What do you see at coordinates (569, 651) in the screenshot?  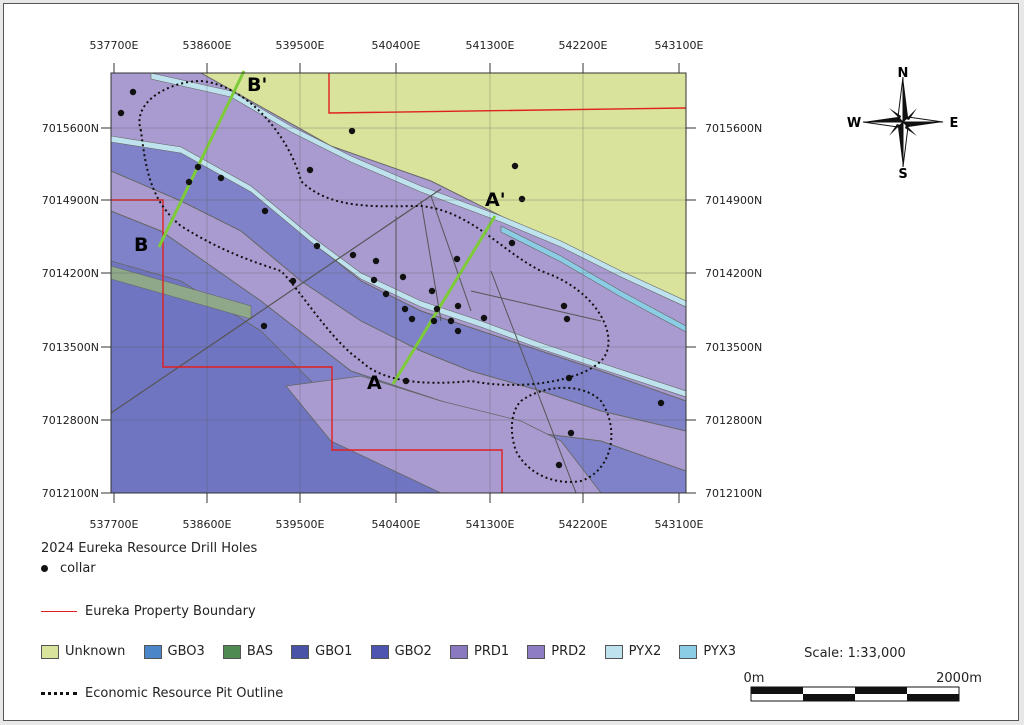 I see `unit-label: PRD2` at bounding box center [569, 651].